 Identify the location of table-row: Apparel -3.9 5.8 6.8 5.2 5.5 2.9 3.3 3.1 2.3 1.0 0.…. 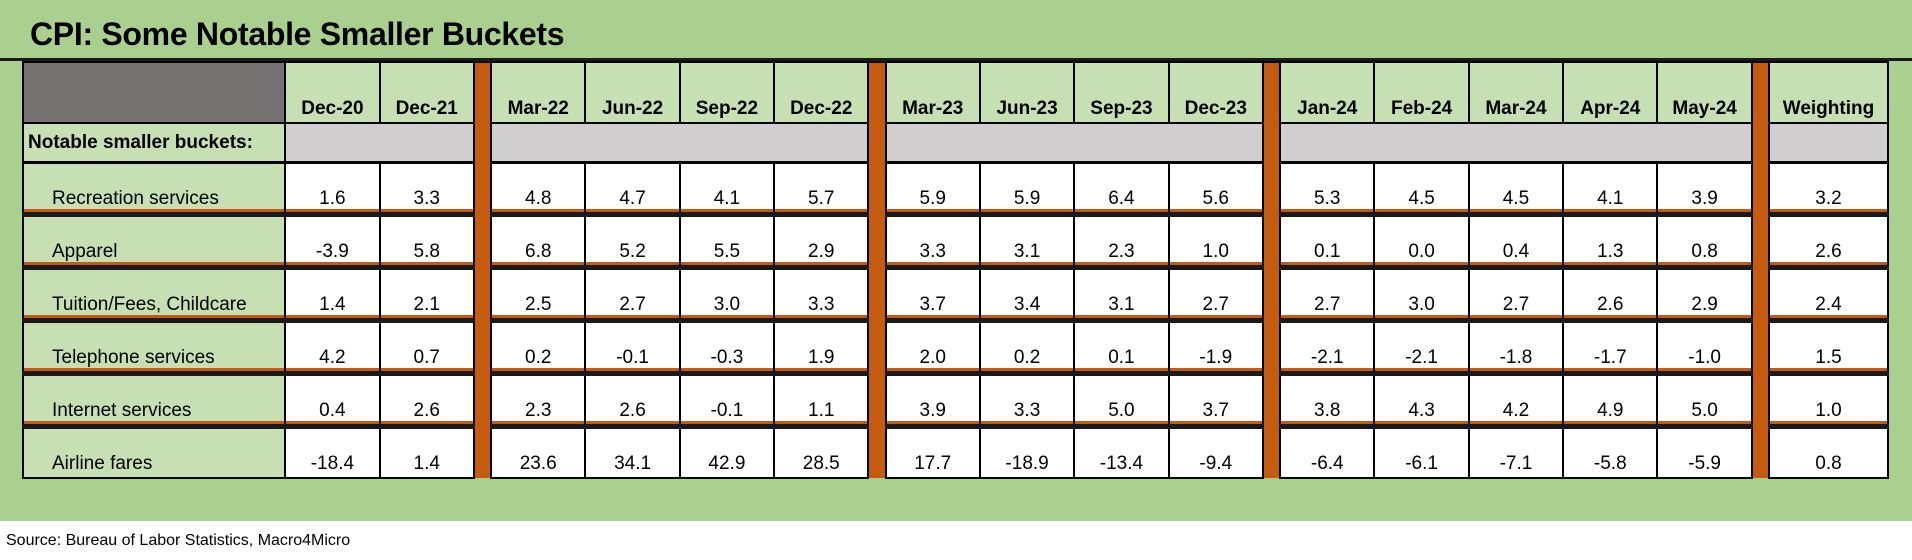
(955, 242).